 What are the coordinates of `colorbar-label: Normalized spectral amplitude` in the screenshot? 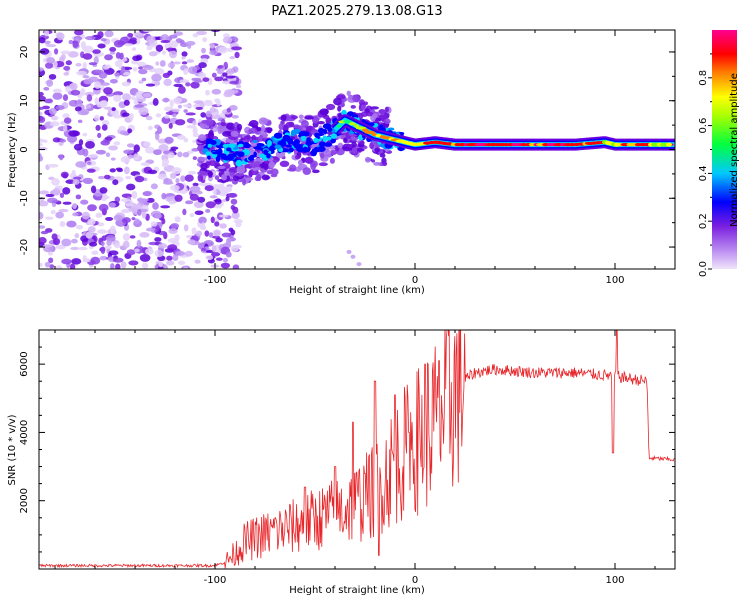 It's located at (734, 150).